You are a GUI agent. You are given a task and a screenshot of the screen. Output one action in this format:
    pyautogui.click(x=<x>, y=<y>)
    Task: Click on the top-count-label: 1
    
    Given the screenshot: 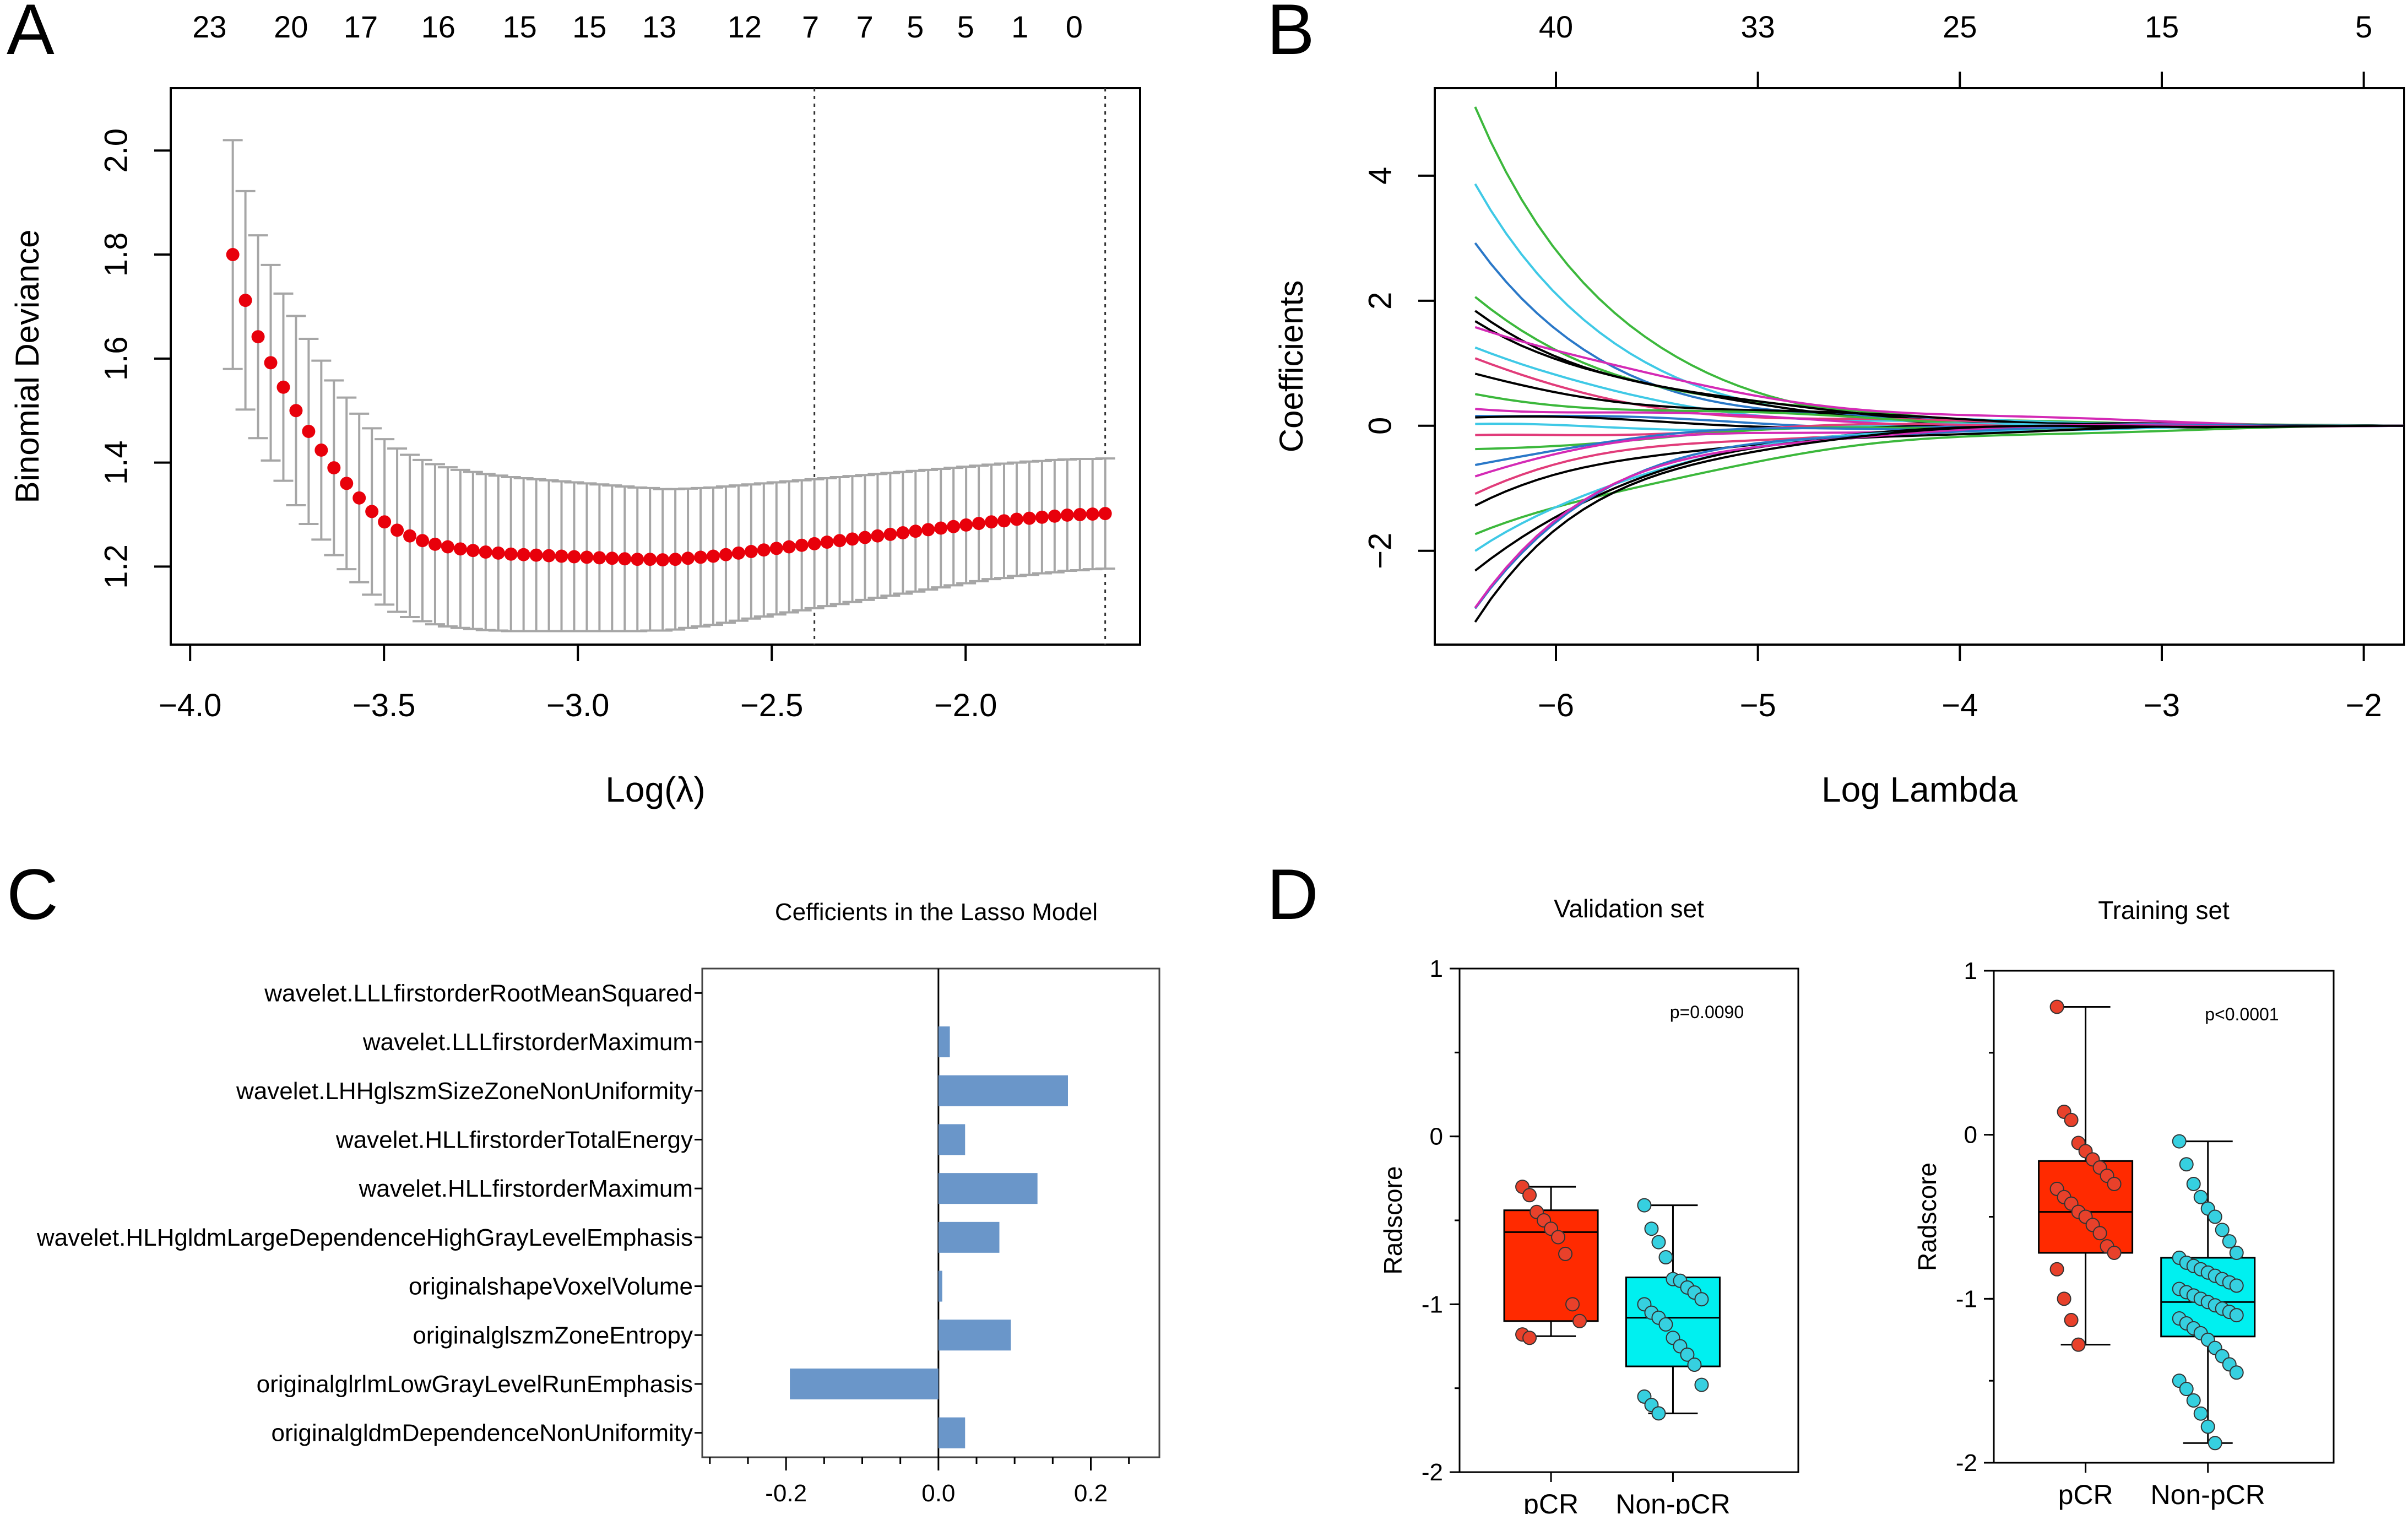 What is the action you would take?
    pyautogui.click(x=1019, y=26)
    